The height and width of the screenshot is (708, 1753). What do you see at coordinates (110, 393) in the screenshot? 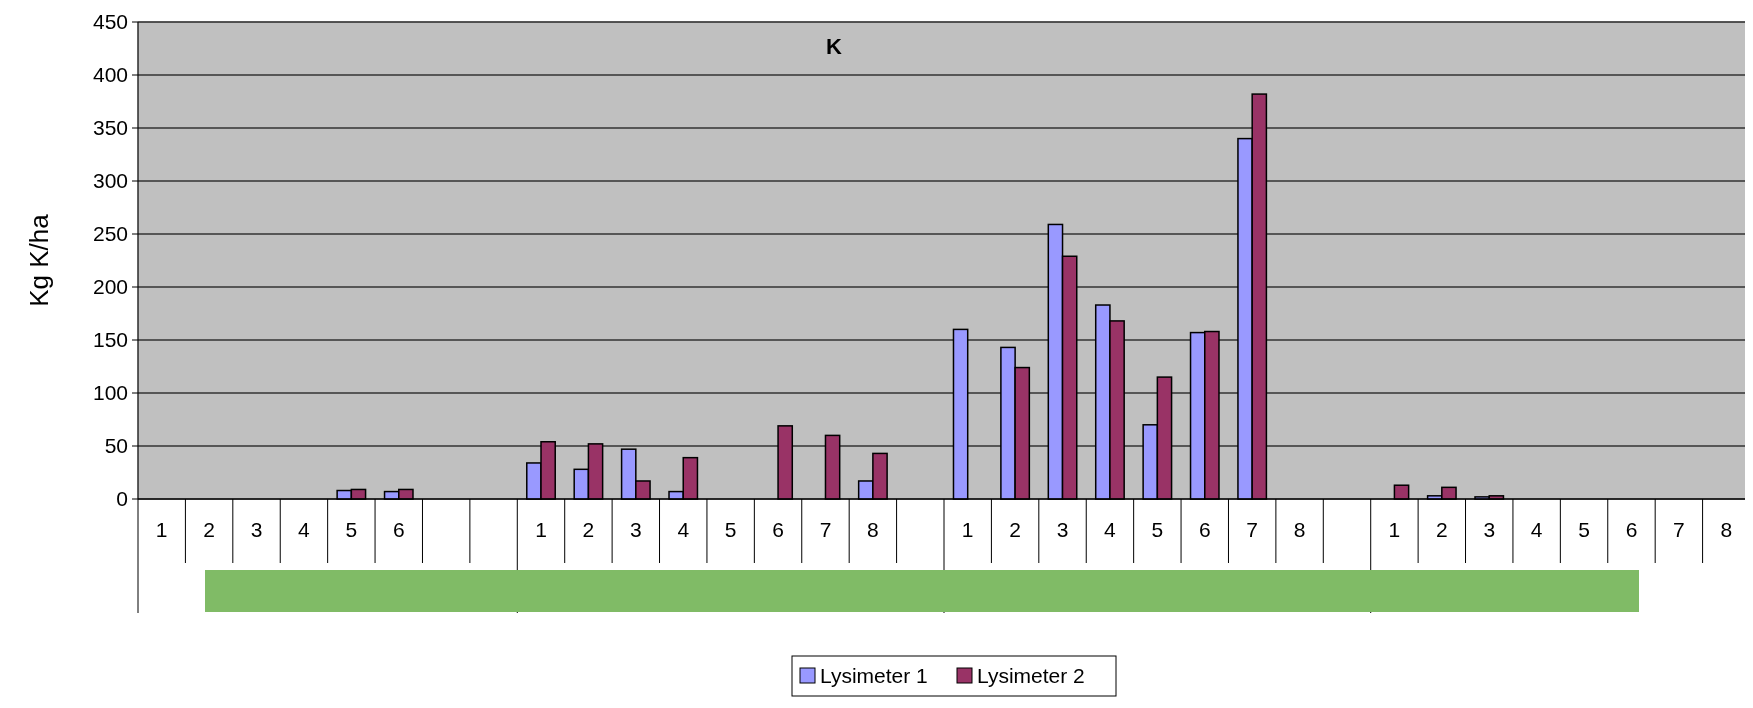
I see `y-tick-label: 100` at bounding box center [110, 393].